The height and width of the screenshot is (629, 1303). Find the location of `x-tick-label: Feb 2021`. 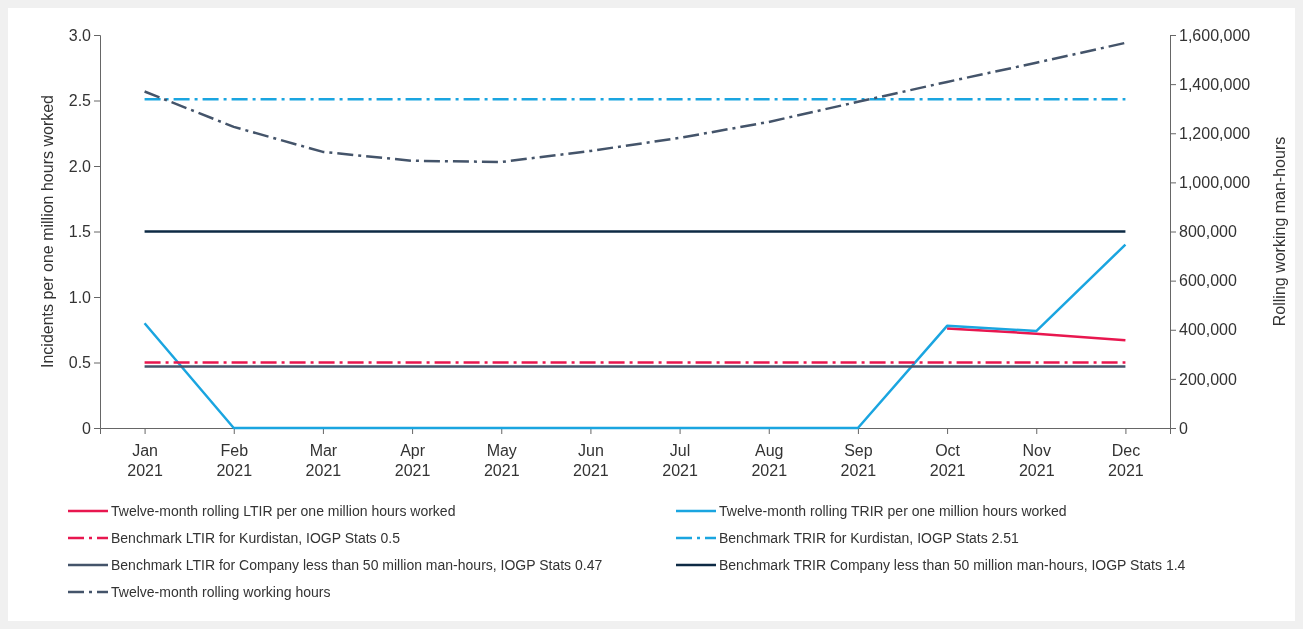

x-tick-label: Feb 2021 is located at coordinates (234, 460).